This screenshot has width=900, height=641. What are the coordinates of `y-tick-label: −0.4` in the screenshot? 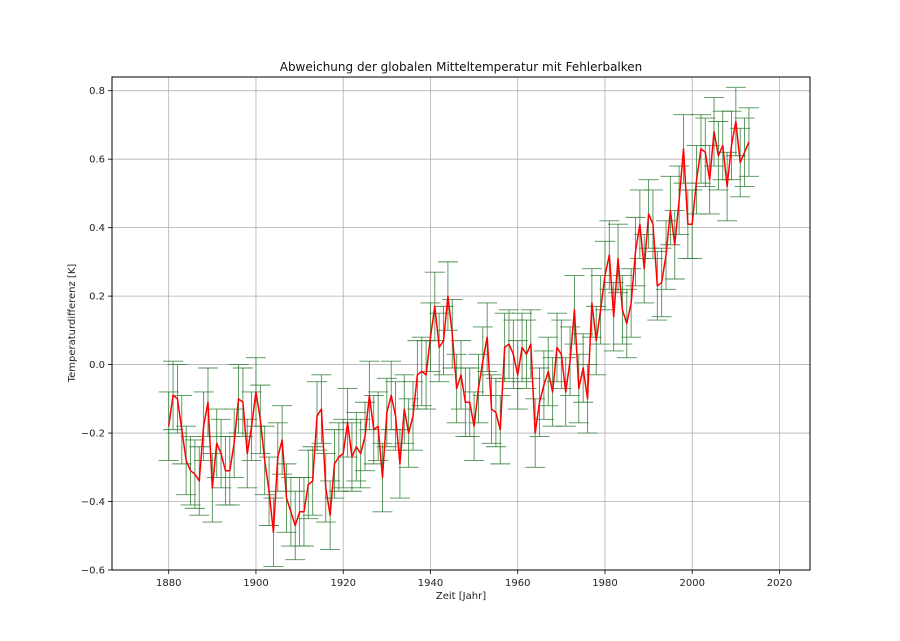 It's located at (93, 502).